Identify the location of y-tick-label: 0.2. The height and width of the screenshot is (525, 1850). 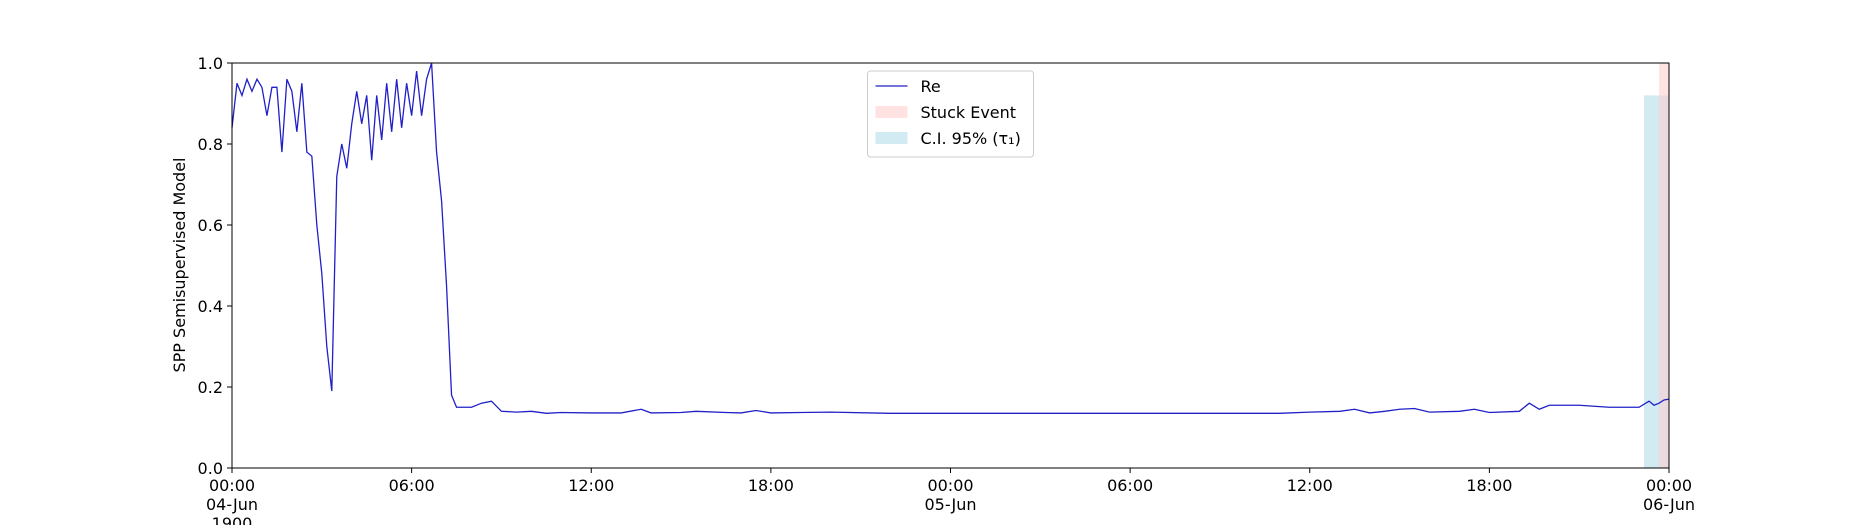
(210, 387).